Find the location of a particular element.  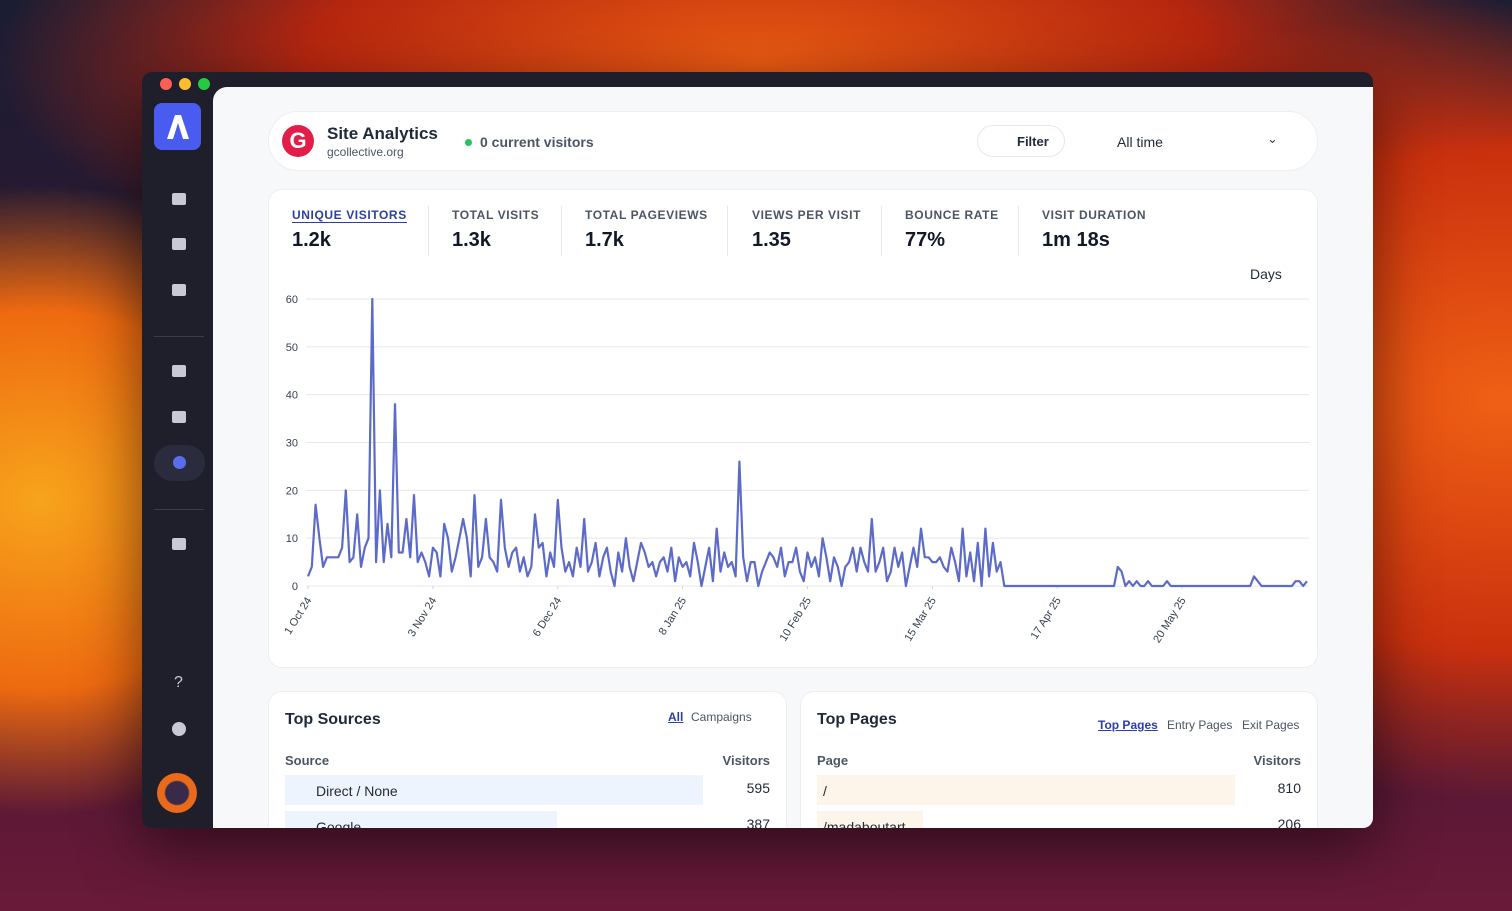

x-tick-label: 8 Jan 25 is located at coordinates (673, 616).